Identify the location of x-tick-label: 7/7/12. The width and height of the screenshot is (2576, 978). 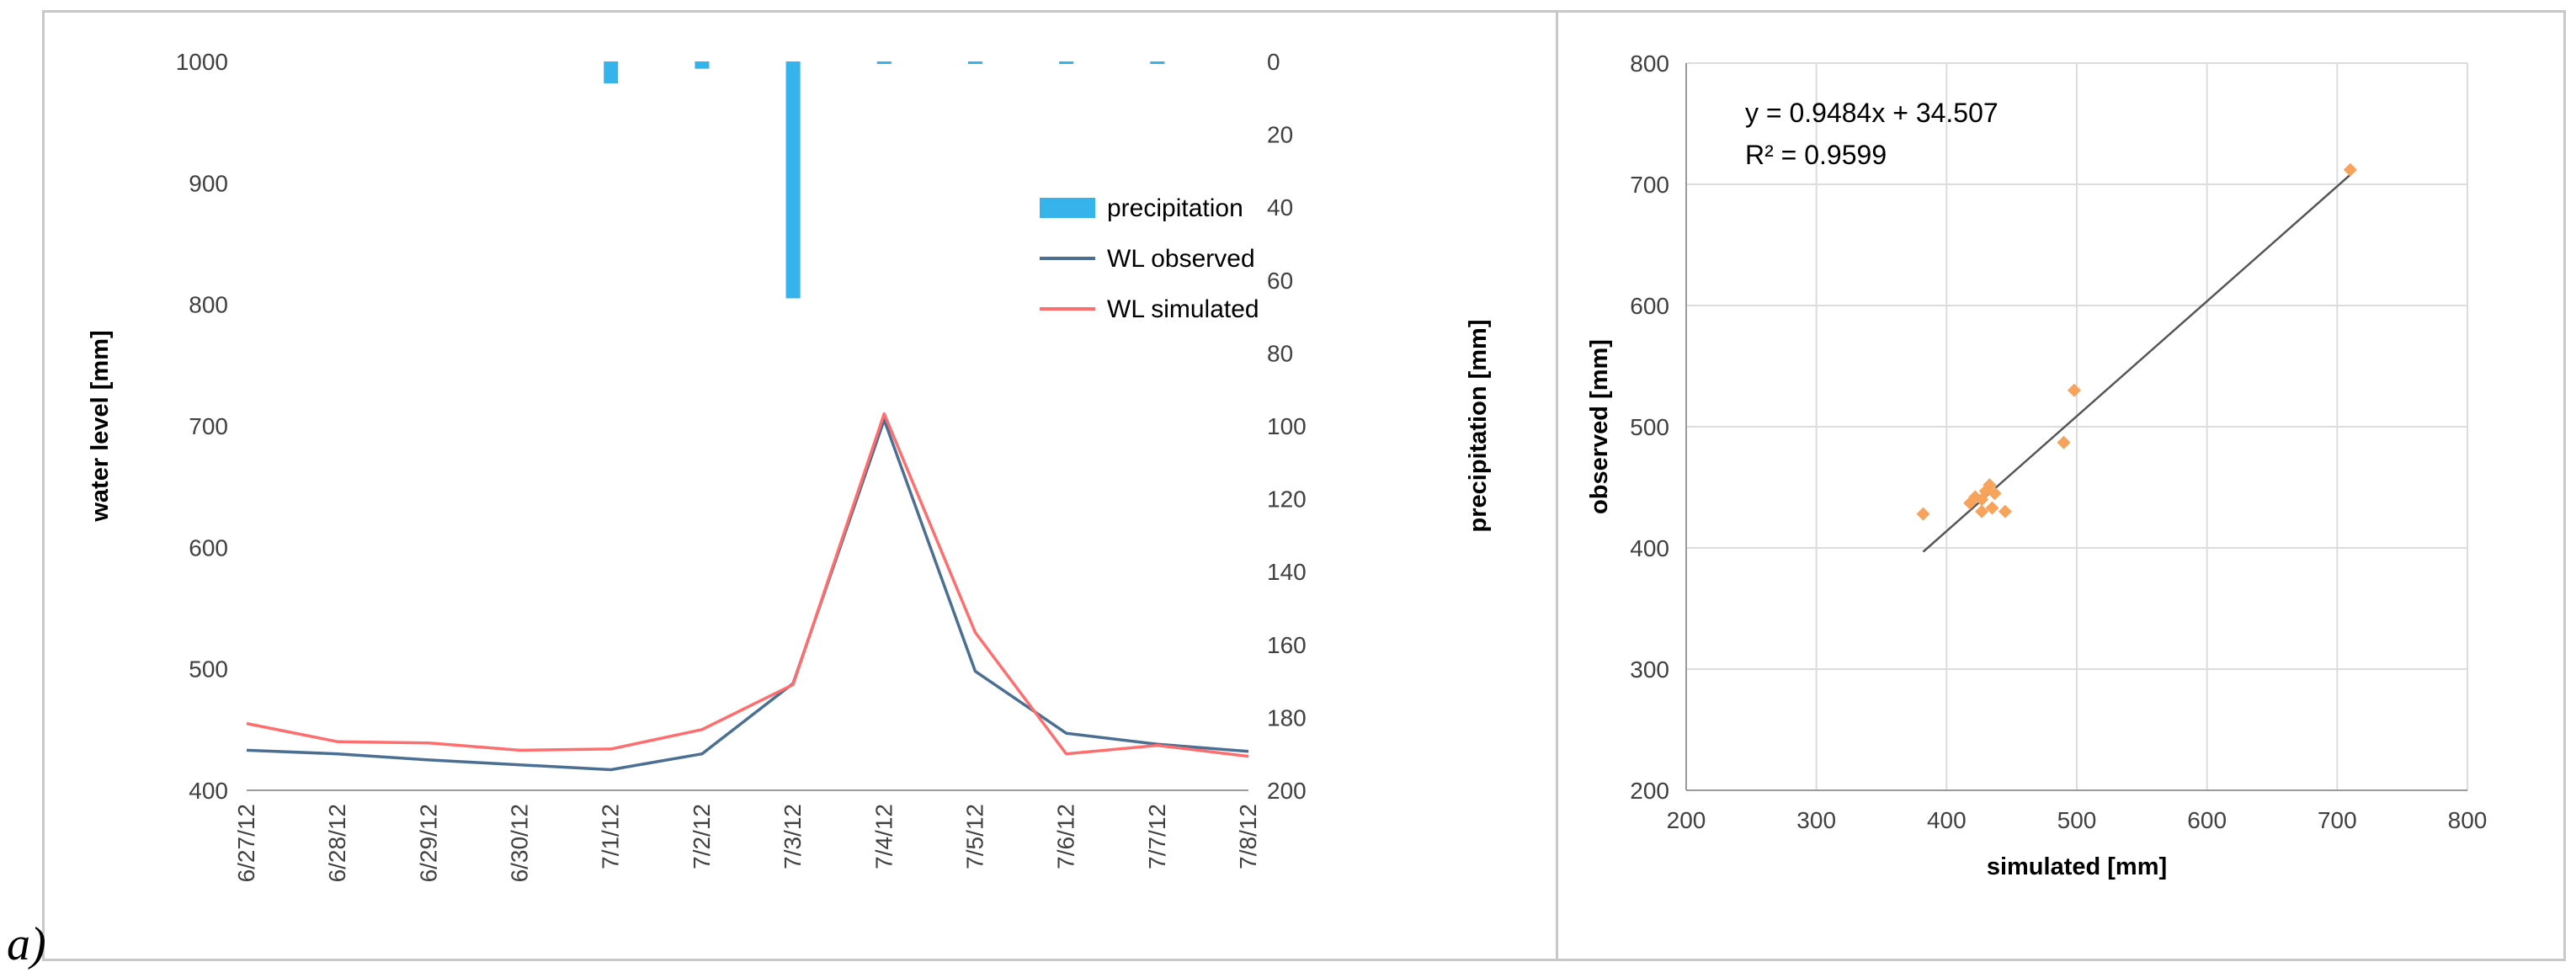
(1157, 836).